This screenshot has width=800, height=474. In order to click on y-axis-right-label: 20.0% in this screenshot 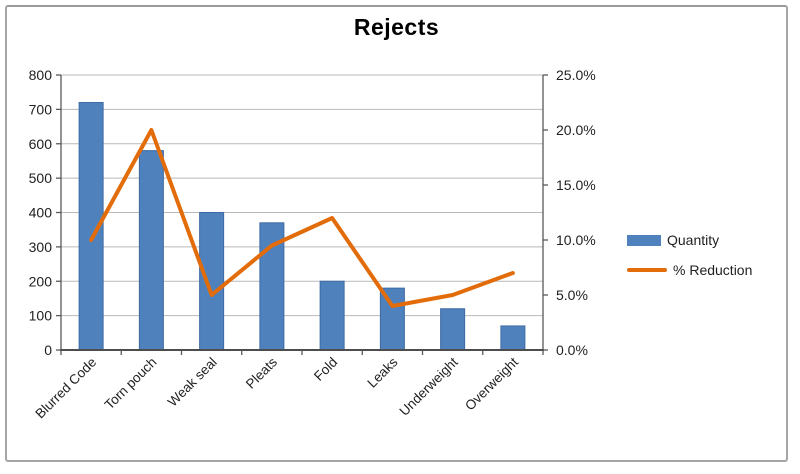, I will do `click(576, 130)`.